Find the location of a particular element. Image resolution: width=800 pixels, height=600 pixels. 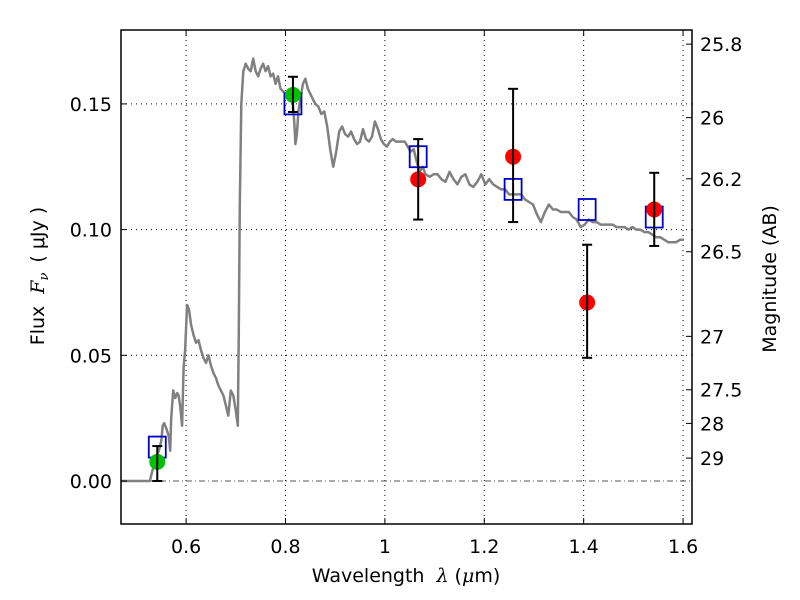

x-label-symbol: λ is located at coordinates (441, 576).